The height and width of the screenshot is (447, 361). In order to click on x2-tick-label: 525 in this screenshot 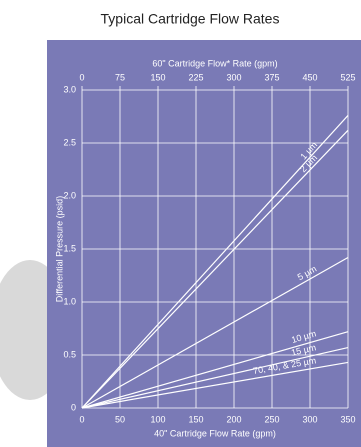, I will do `click(347, 77)`.